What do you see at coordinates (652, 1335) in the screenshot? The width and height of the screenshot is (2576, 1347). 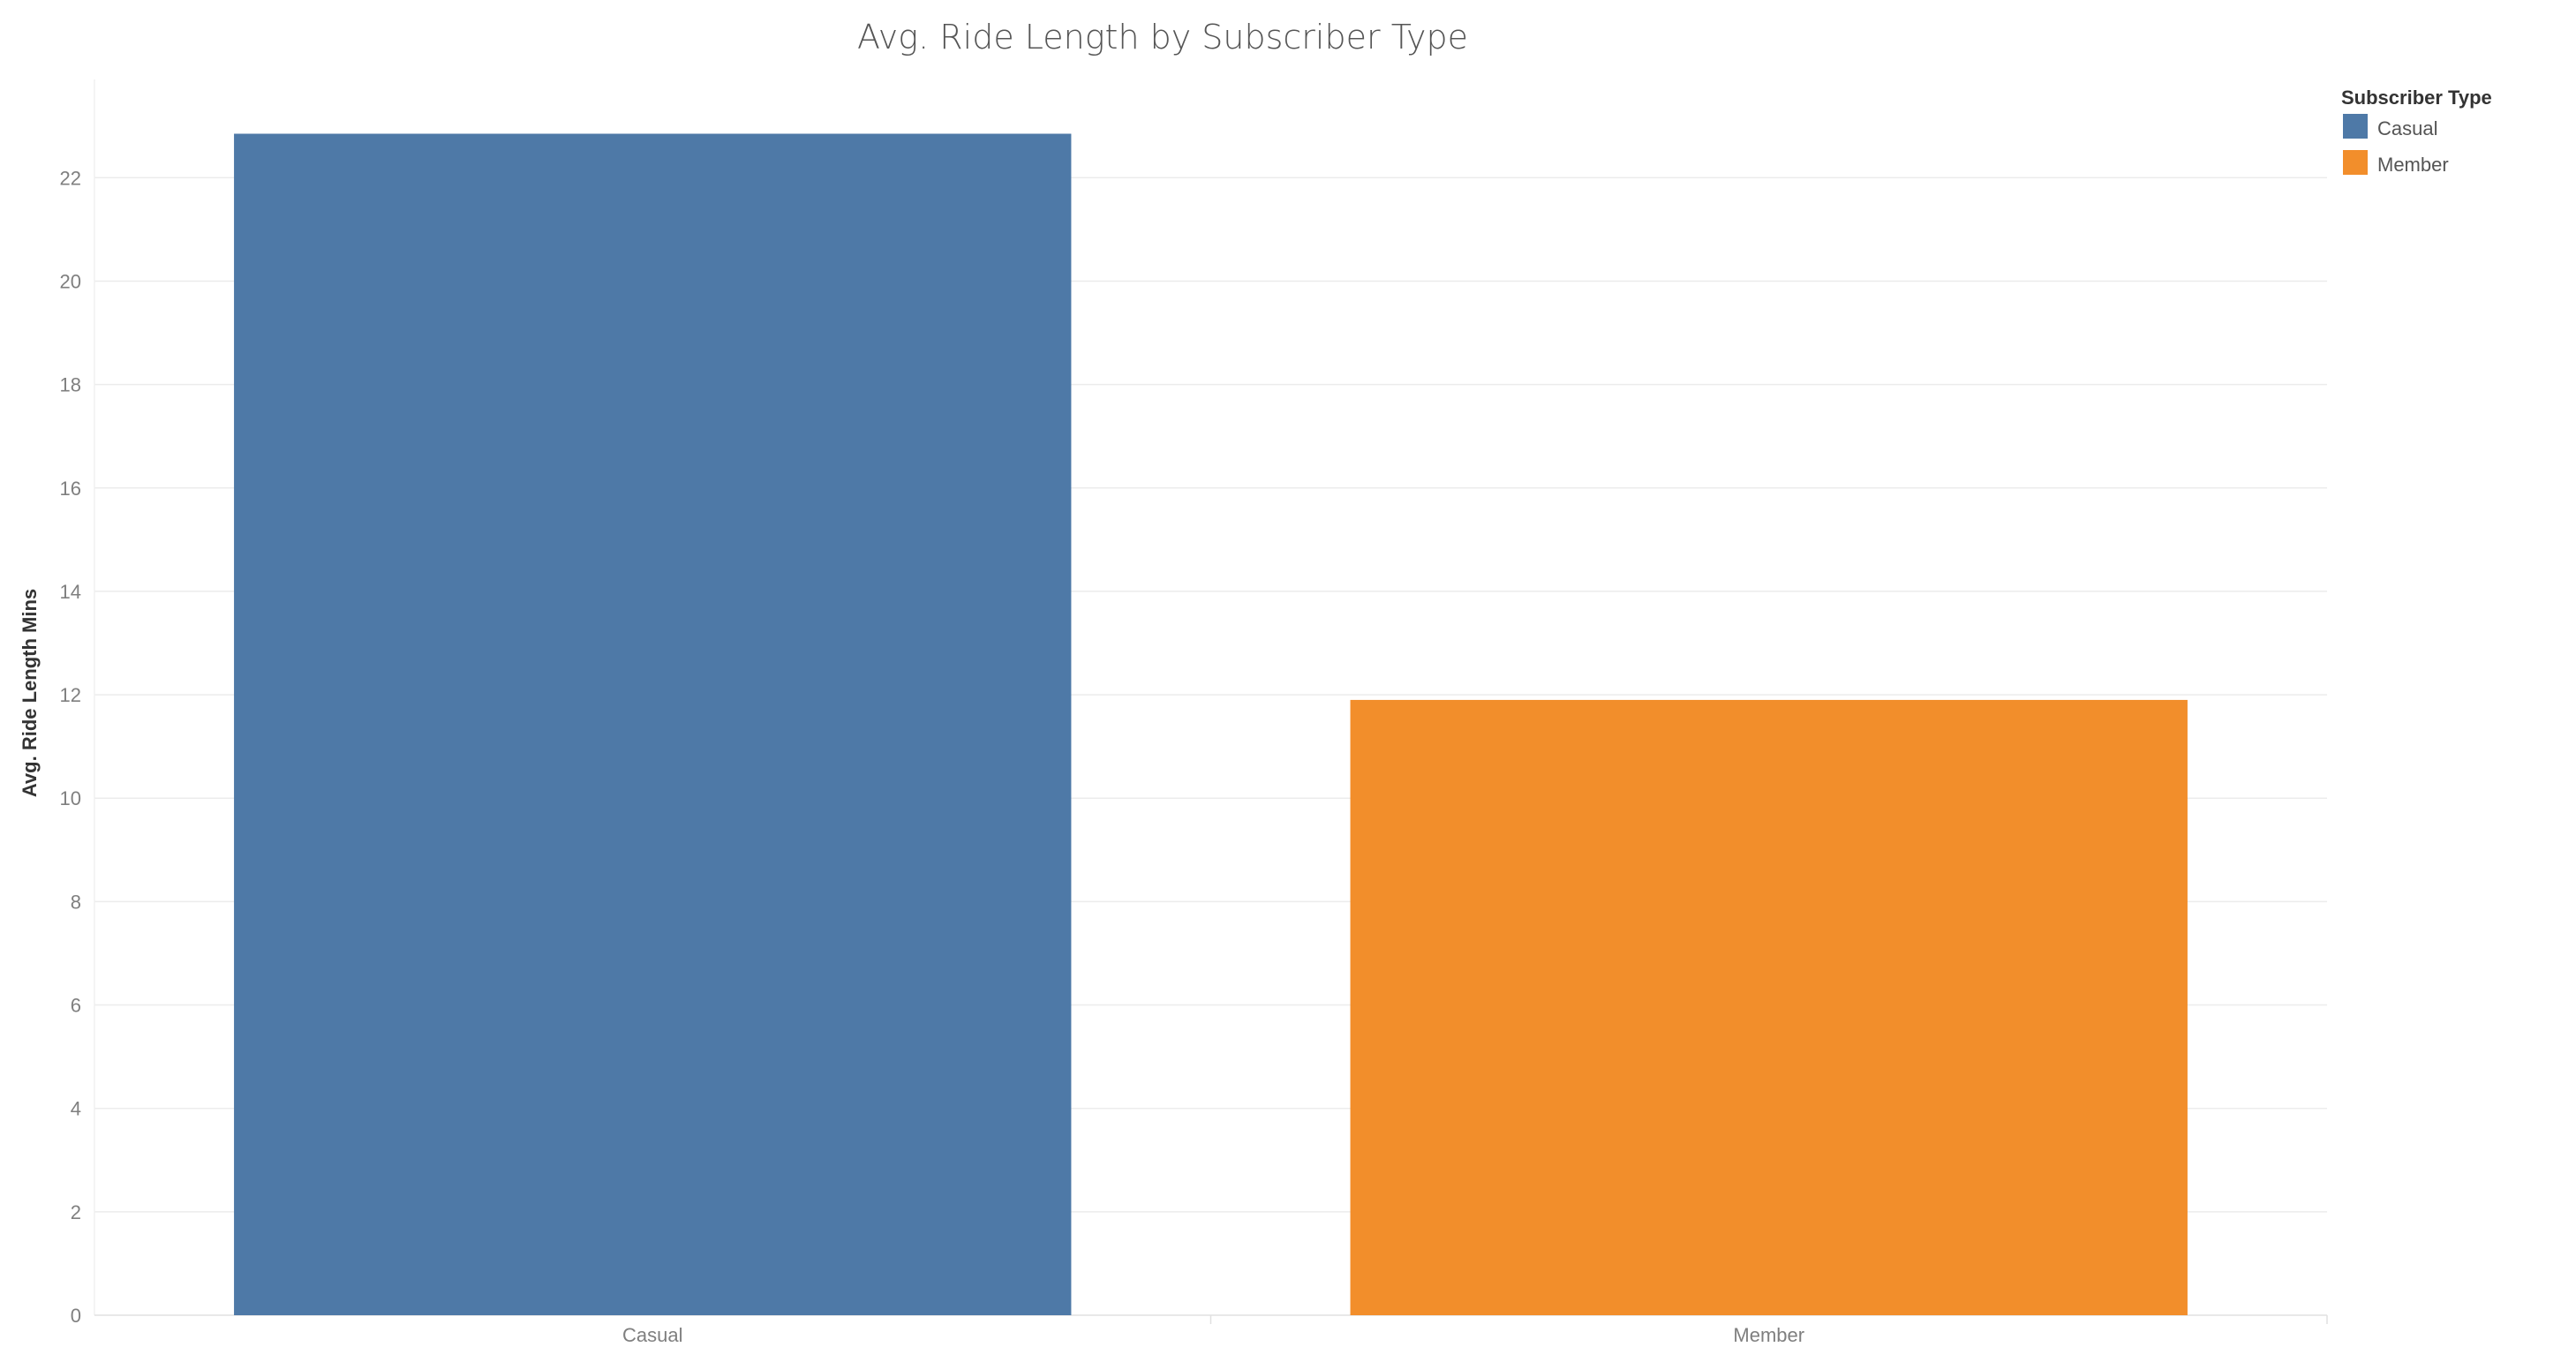 I see `x-tick-label-casual: Casual` at bounding box center [652, 1335].